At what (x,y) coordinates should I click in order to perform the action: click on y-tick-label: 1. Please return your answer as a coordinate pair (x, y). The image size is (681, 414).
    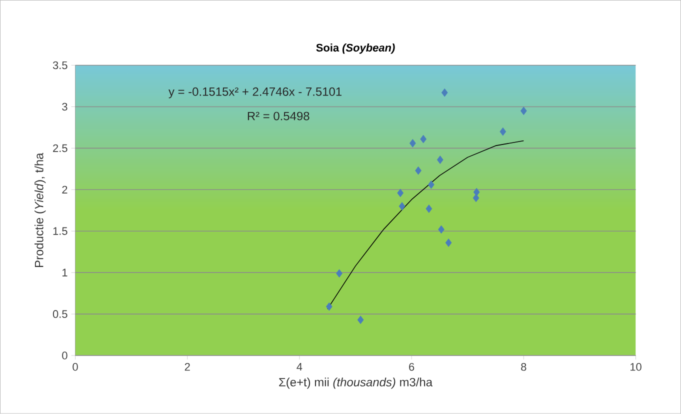
    Looking at the image, I should click on (65, 272).